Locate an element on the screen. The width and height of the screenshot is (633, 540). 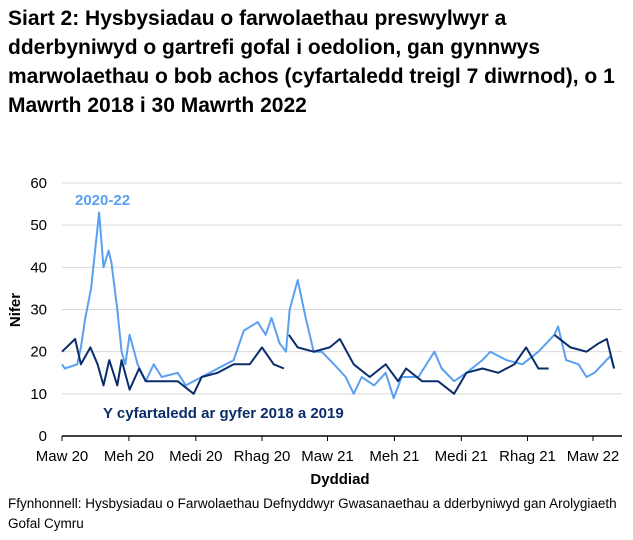
x-axis-label: Dyddiad is located at coordinates (339, 479).